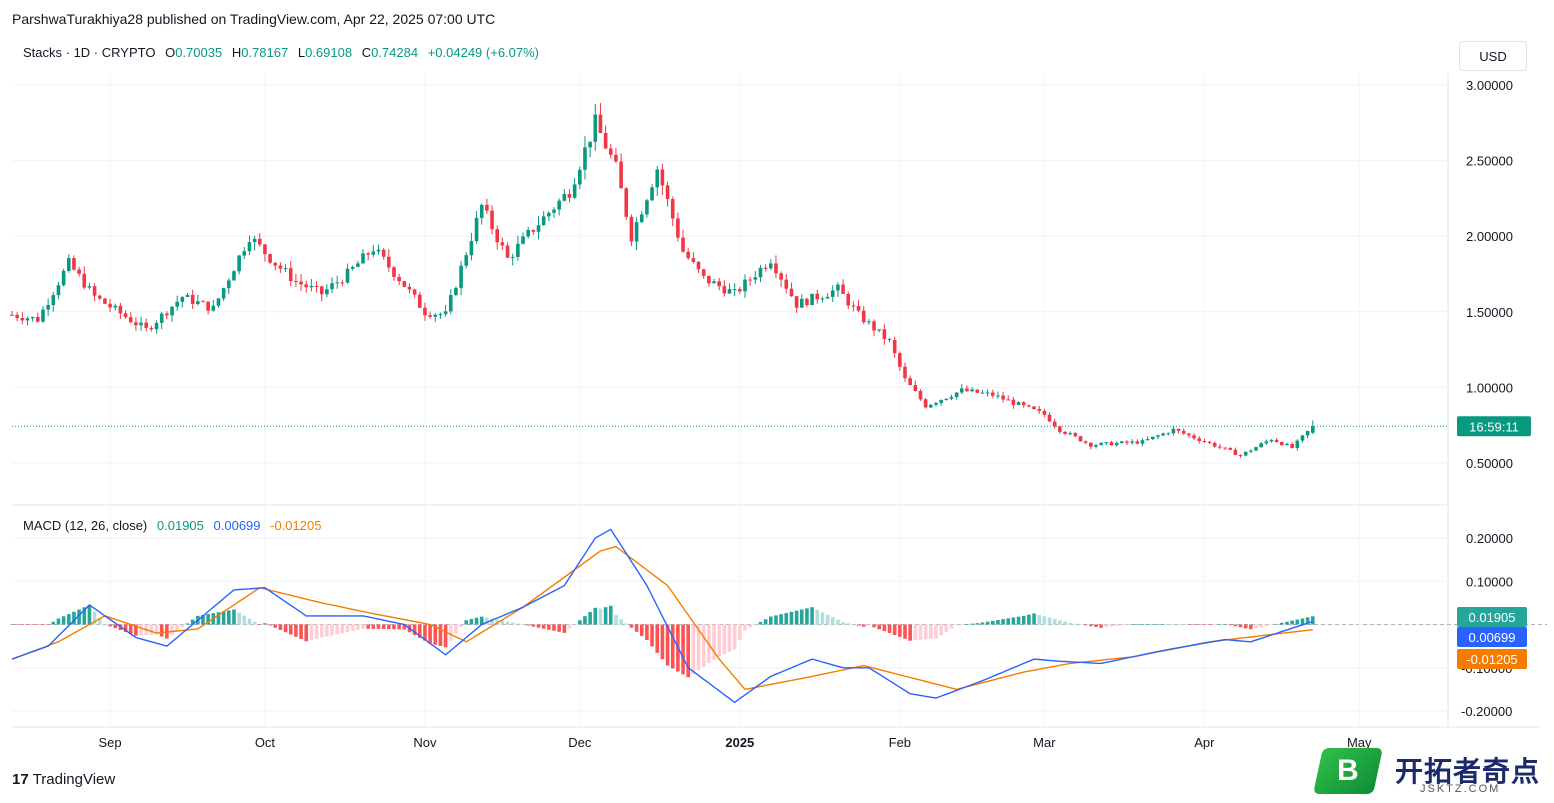  I want to click on ohlc-open: O0.70035, so click(194, 52).